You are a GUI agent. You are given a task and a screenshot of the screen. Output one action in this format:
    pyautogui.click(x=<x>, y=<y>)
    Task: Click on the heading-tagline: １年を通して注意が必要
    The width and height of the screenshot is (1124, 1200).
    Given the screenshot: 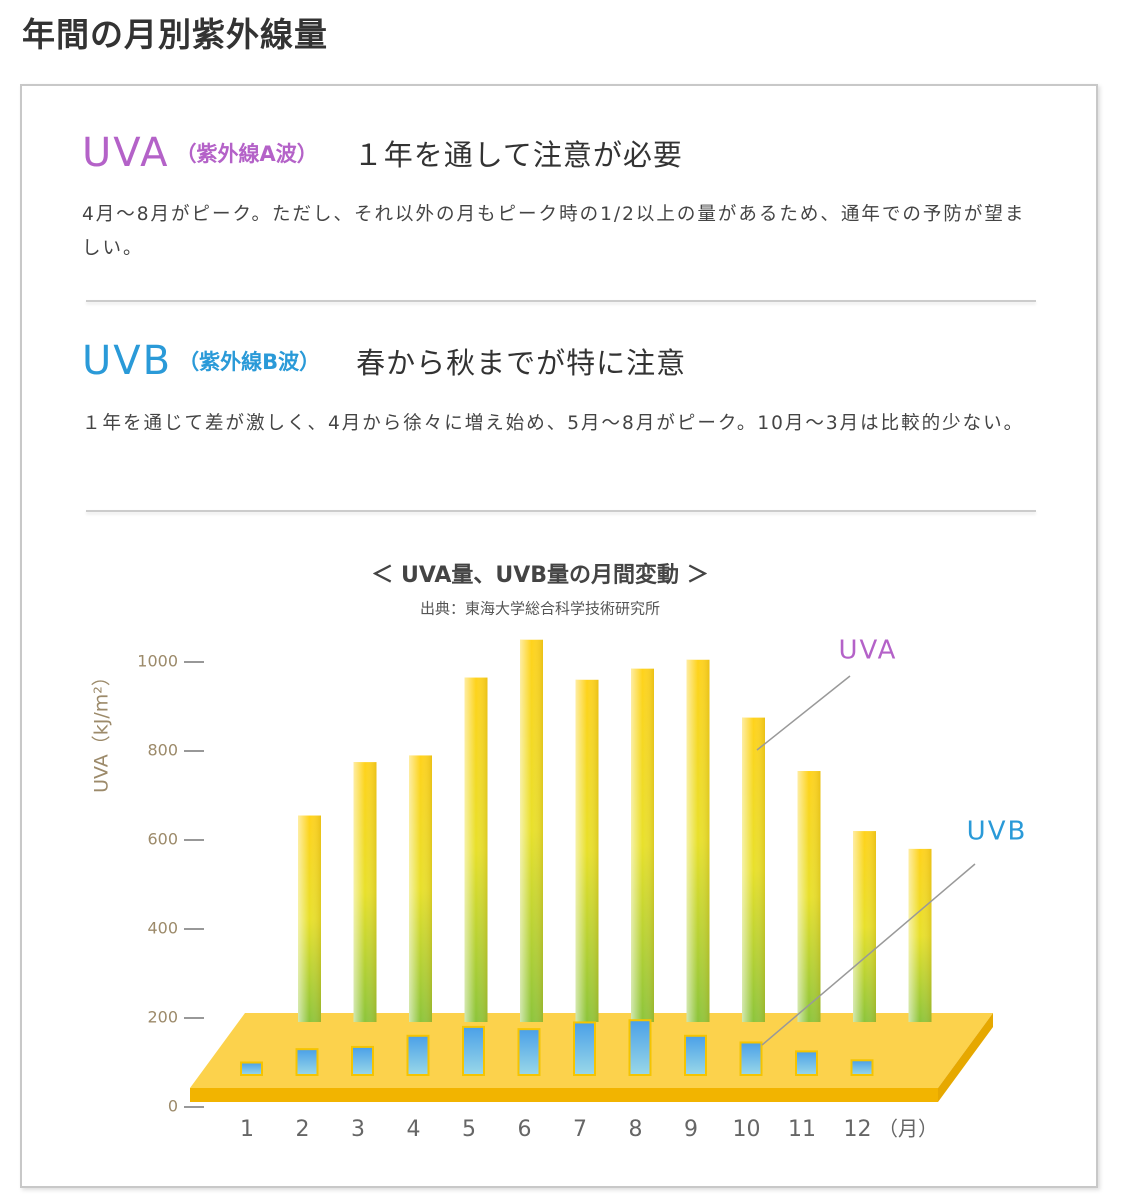 What is the action you would take?
    pyautogui.click(x=518, y=155)
    